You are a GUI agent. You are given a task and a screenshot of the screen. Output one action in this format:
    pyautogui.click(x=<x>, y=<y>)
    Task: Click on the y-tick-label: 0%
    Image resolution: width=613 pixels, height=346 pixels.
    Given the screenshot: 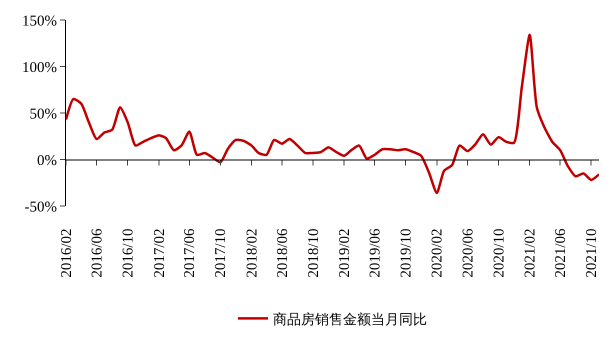 What is the action you would take?
    pyautogui.click(x=47, y=160)
    